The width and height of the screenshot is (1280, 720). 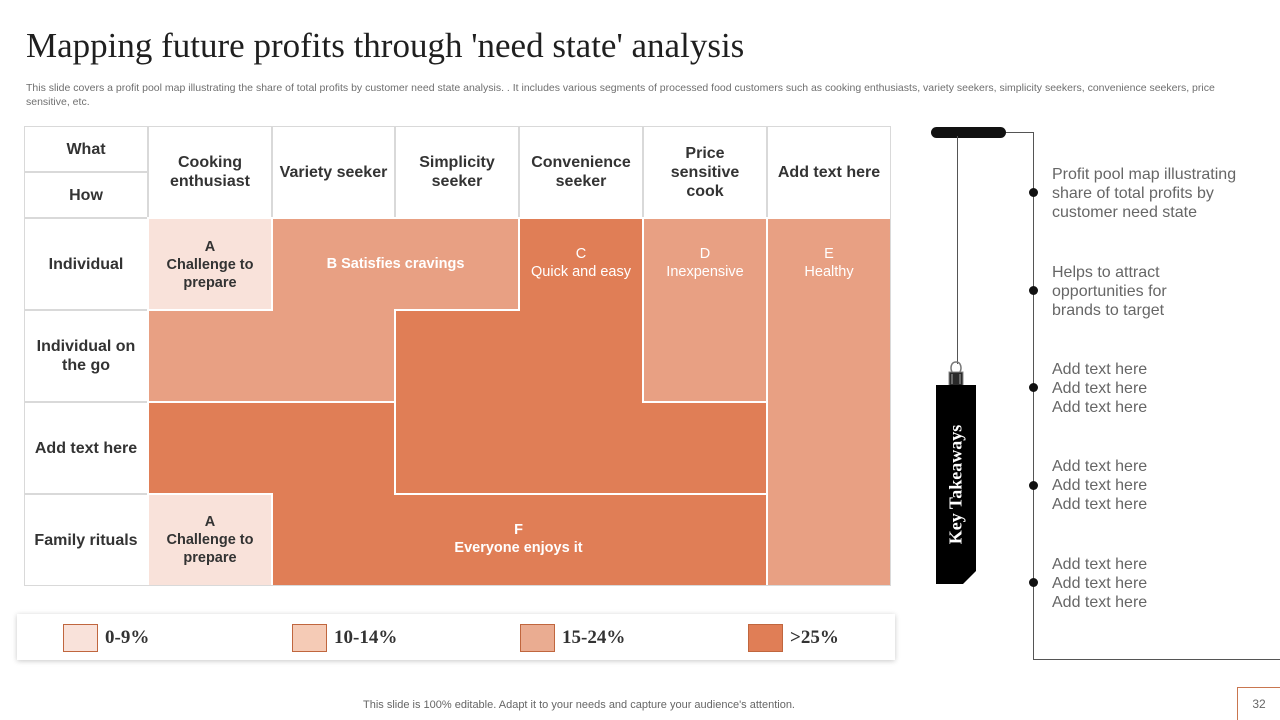 What do you see at coordinates (1133, 193) in the screenshot?
I see `takeaway-line: share of total profits by` at bounding box center [1133, 193].